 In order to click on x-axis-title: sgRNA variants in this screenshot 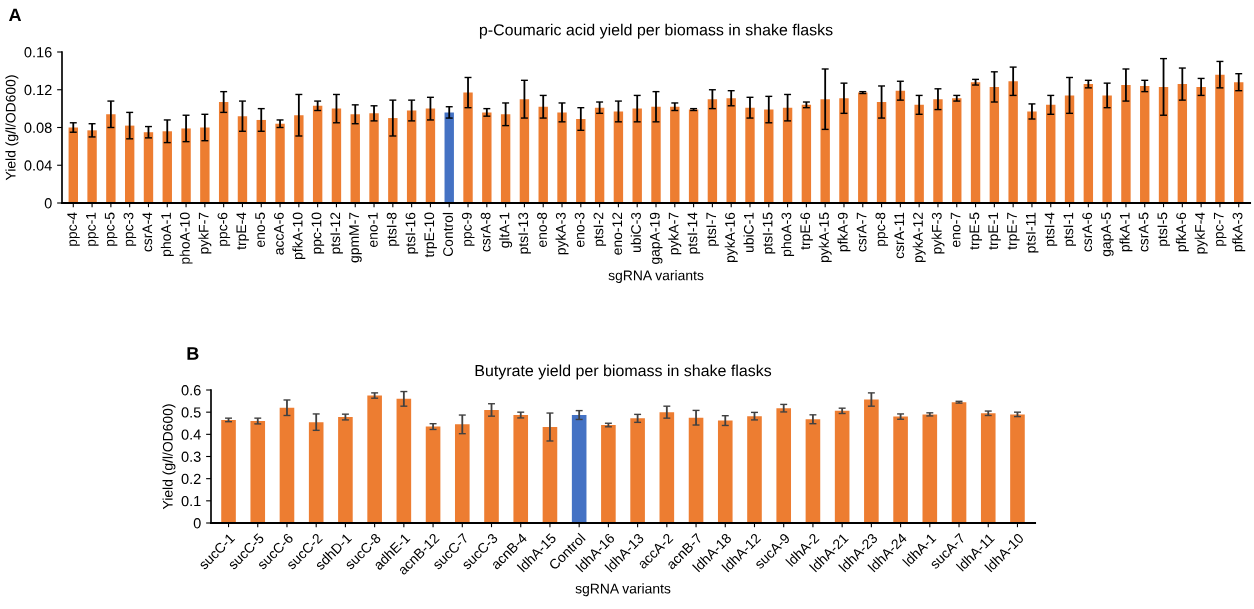, I will do `click(656, 277)`.